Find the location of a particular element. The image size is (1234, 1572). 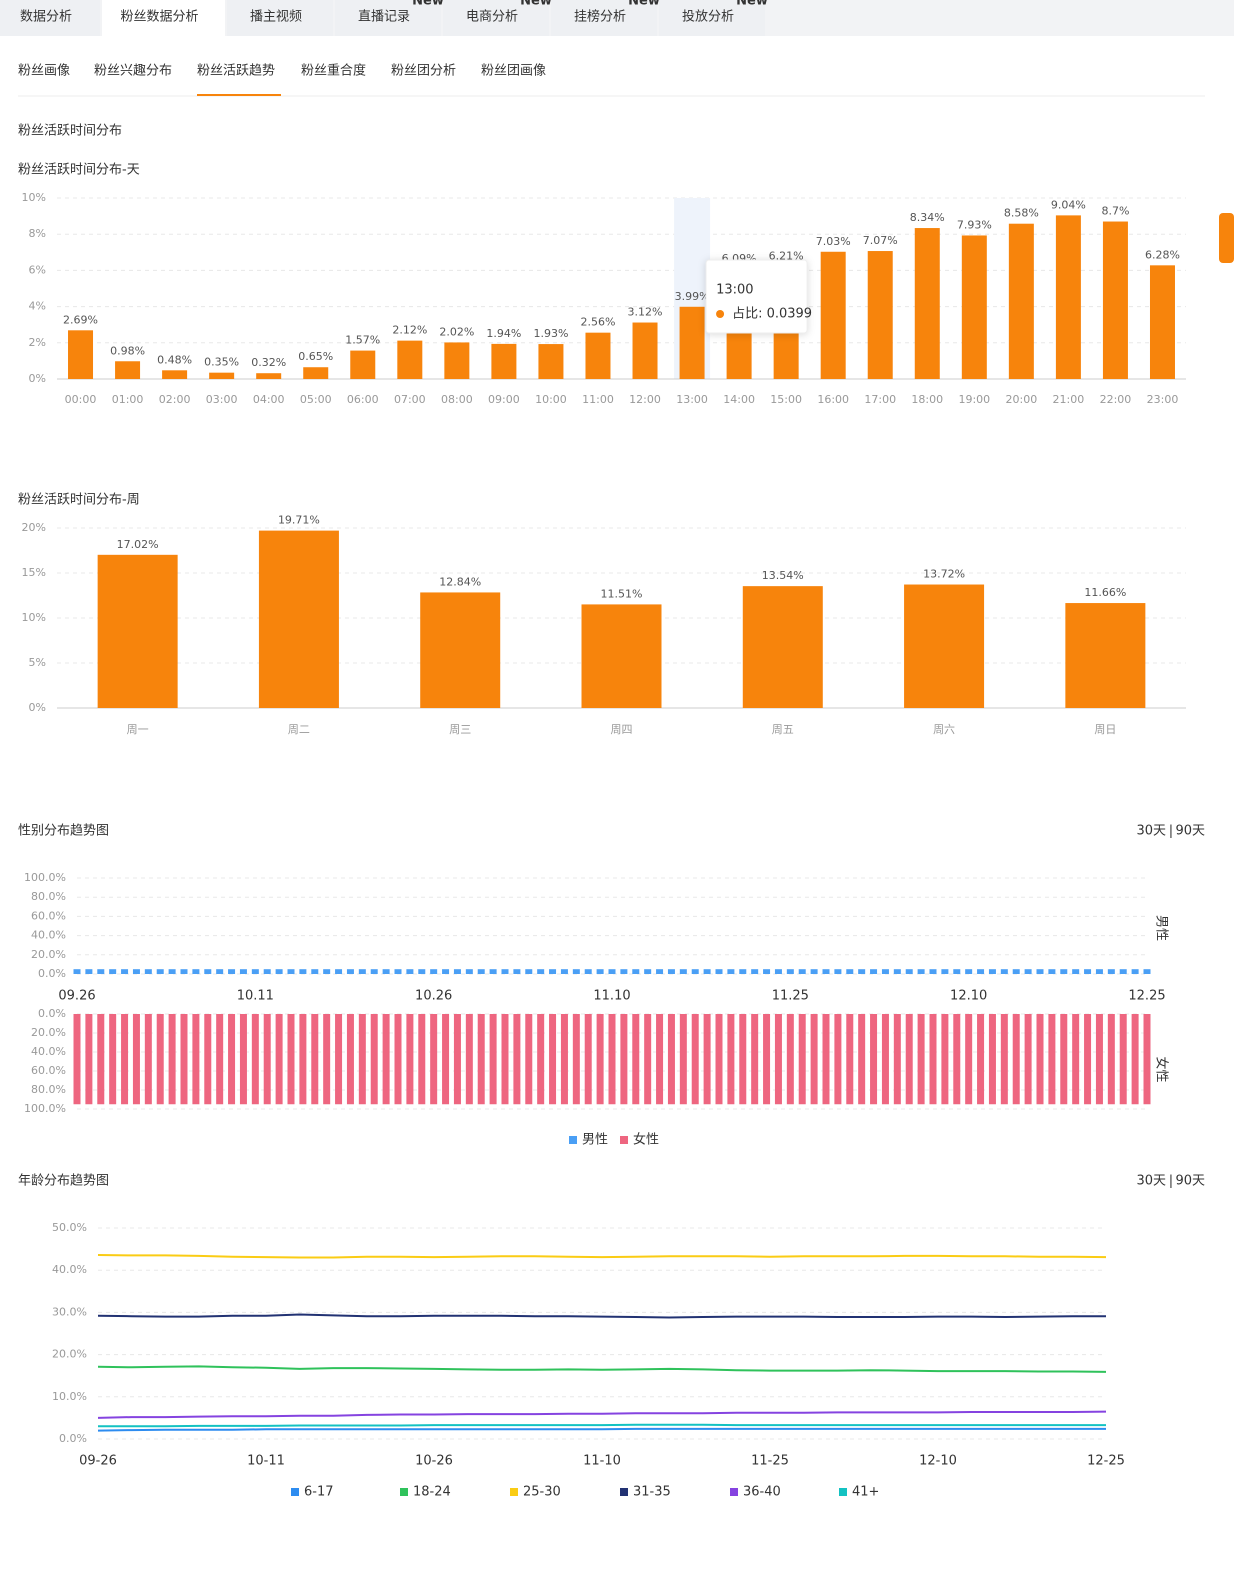

tab-label: 电商分析 is located at coordinates (492, 17).